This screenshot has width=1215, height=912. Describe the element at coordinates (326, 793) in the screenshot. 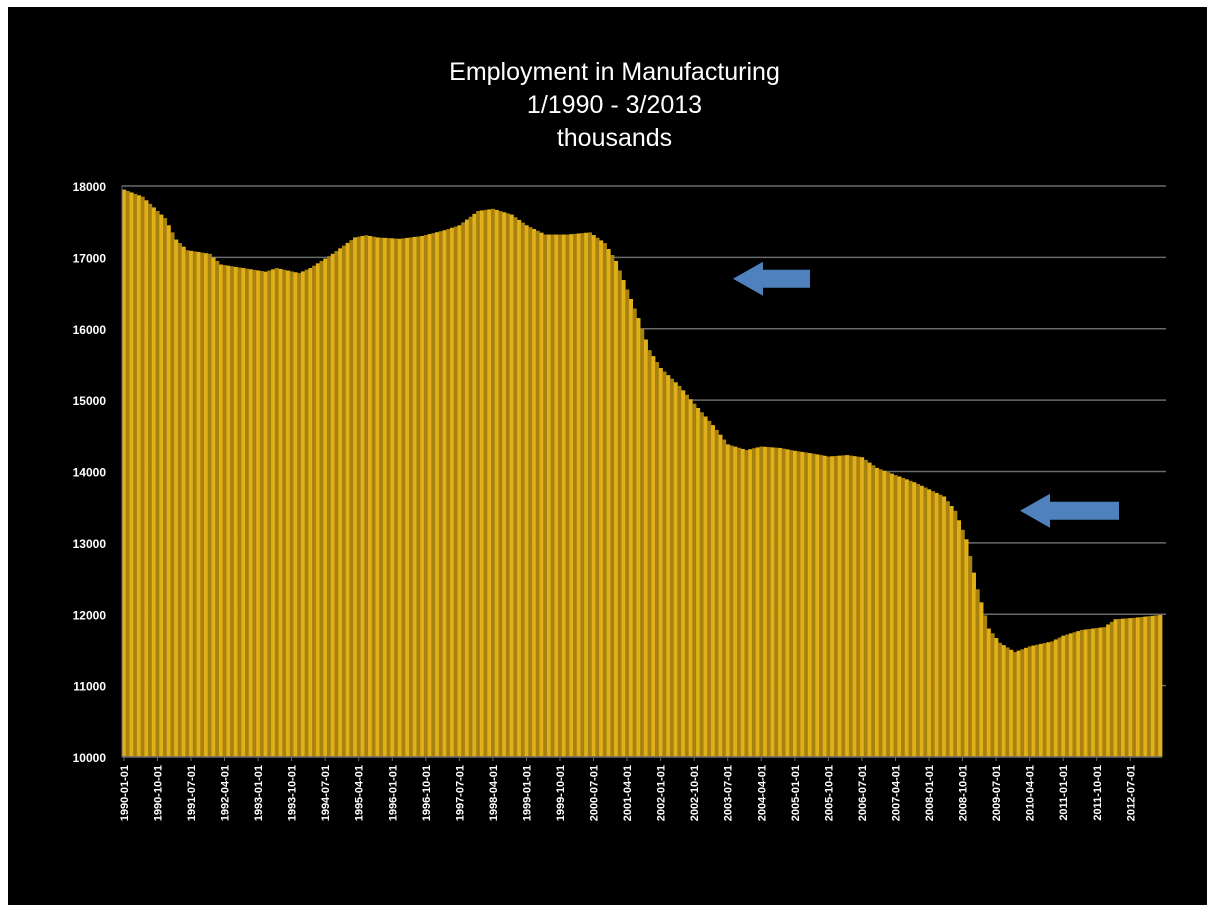

I see `x-tick-label: 1994-07-01` at that location.